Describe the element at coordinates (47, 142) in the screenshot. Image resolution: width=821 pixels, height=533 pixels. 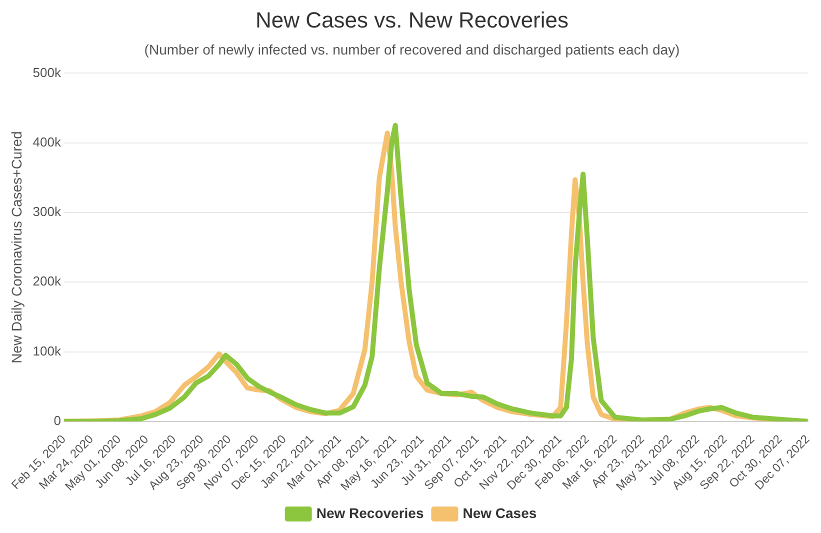
I see `y-tick-label: 400k` at that location.